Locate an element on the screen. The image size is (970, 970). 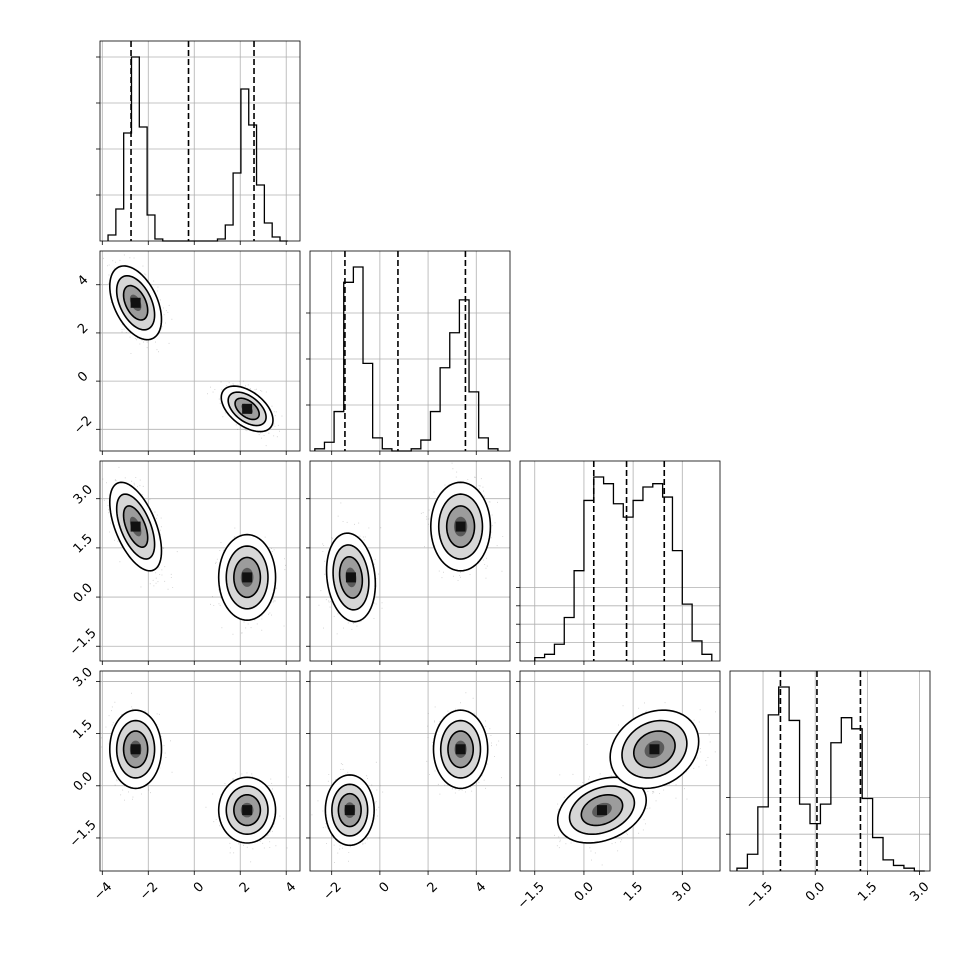
scatter-3-0: −4 −2 0 2 4 −1.5 0.0 1.5 3.0 is located at coordinates (184, 784).